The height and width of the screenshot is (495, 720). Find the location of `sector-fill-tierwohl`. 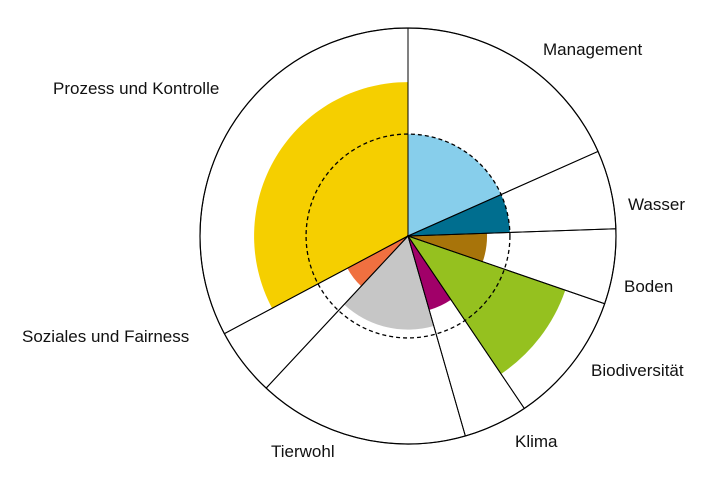

sector-fill-tierwohl is located at coordinates (389, 283).